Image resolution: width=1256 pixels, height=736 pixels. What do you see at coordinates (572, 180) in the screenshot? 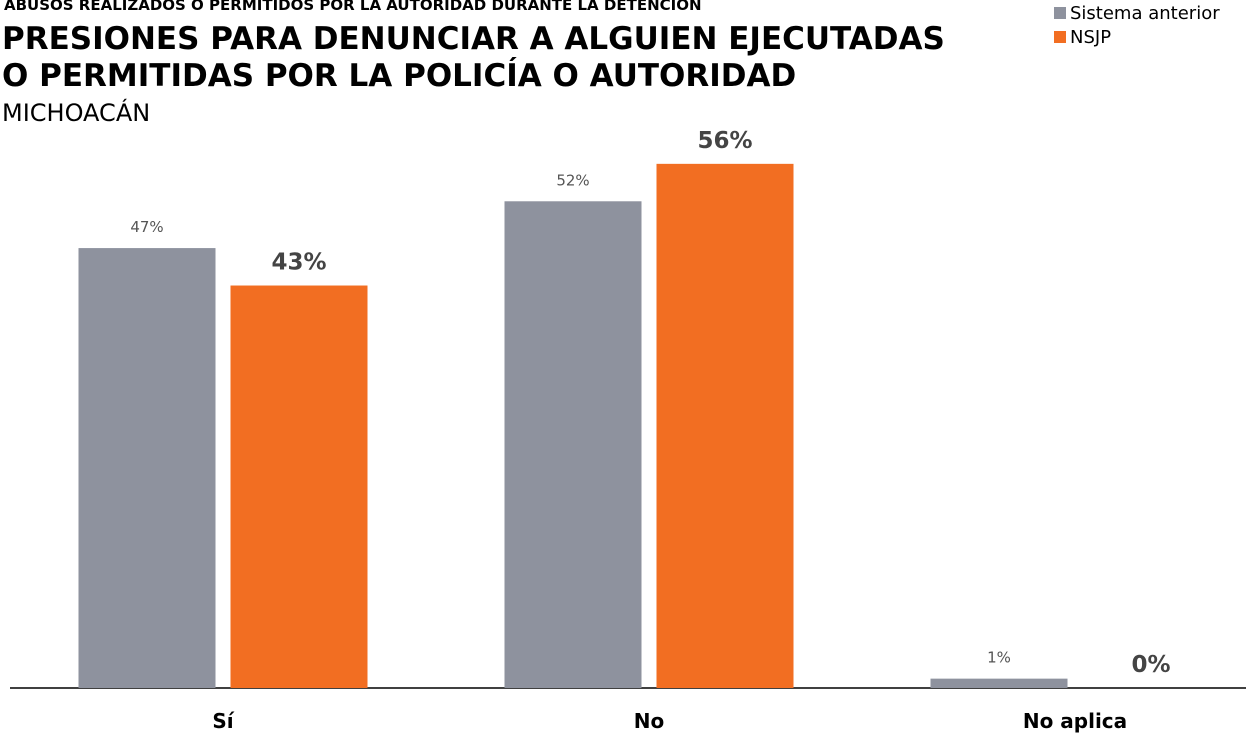
I see `value-label: 52%` at bounding box center [572, 180].